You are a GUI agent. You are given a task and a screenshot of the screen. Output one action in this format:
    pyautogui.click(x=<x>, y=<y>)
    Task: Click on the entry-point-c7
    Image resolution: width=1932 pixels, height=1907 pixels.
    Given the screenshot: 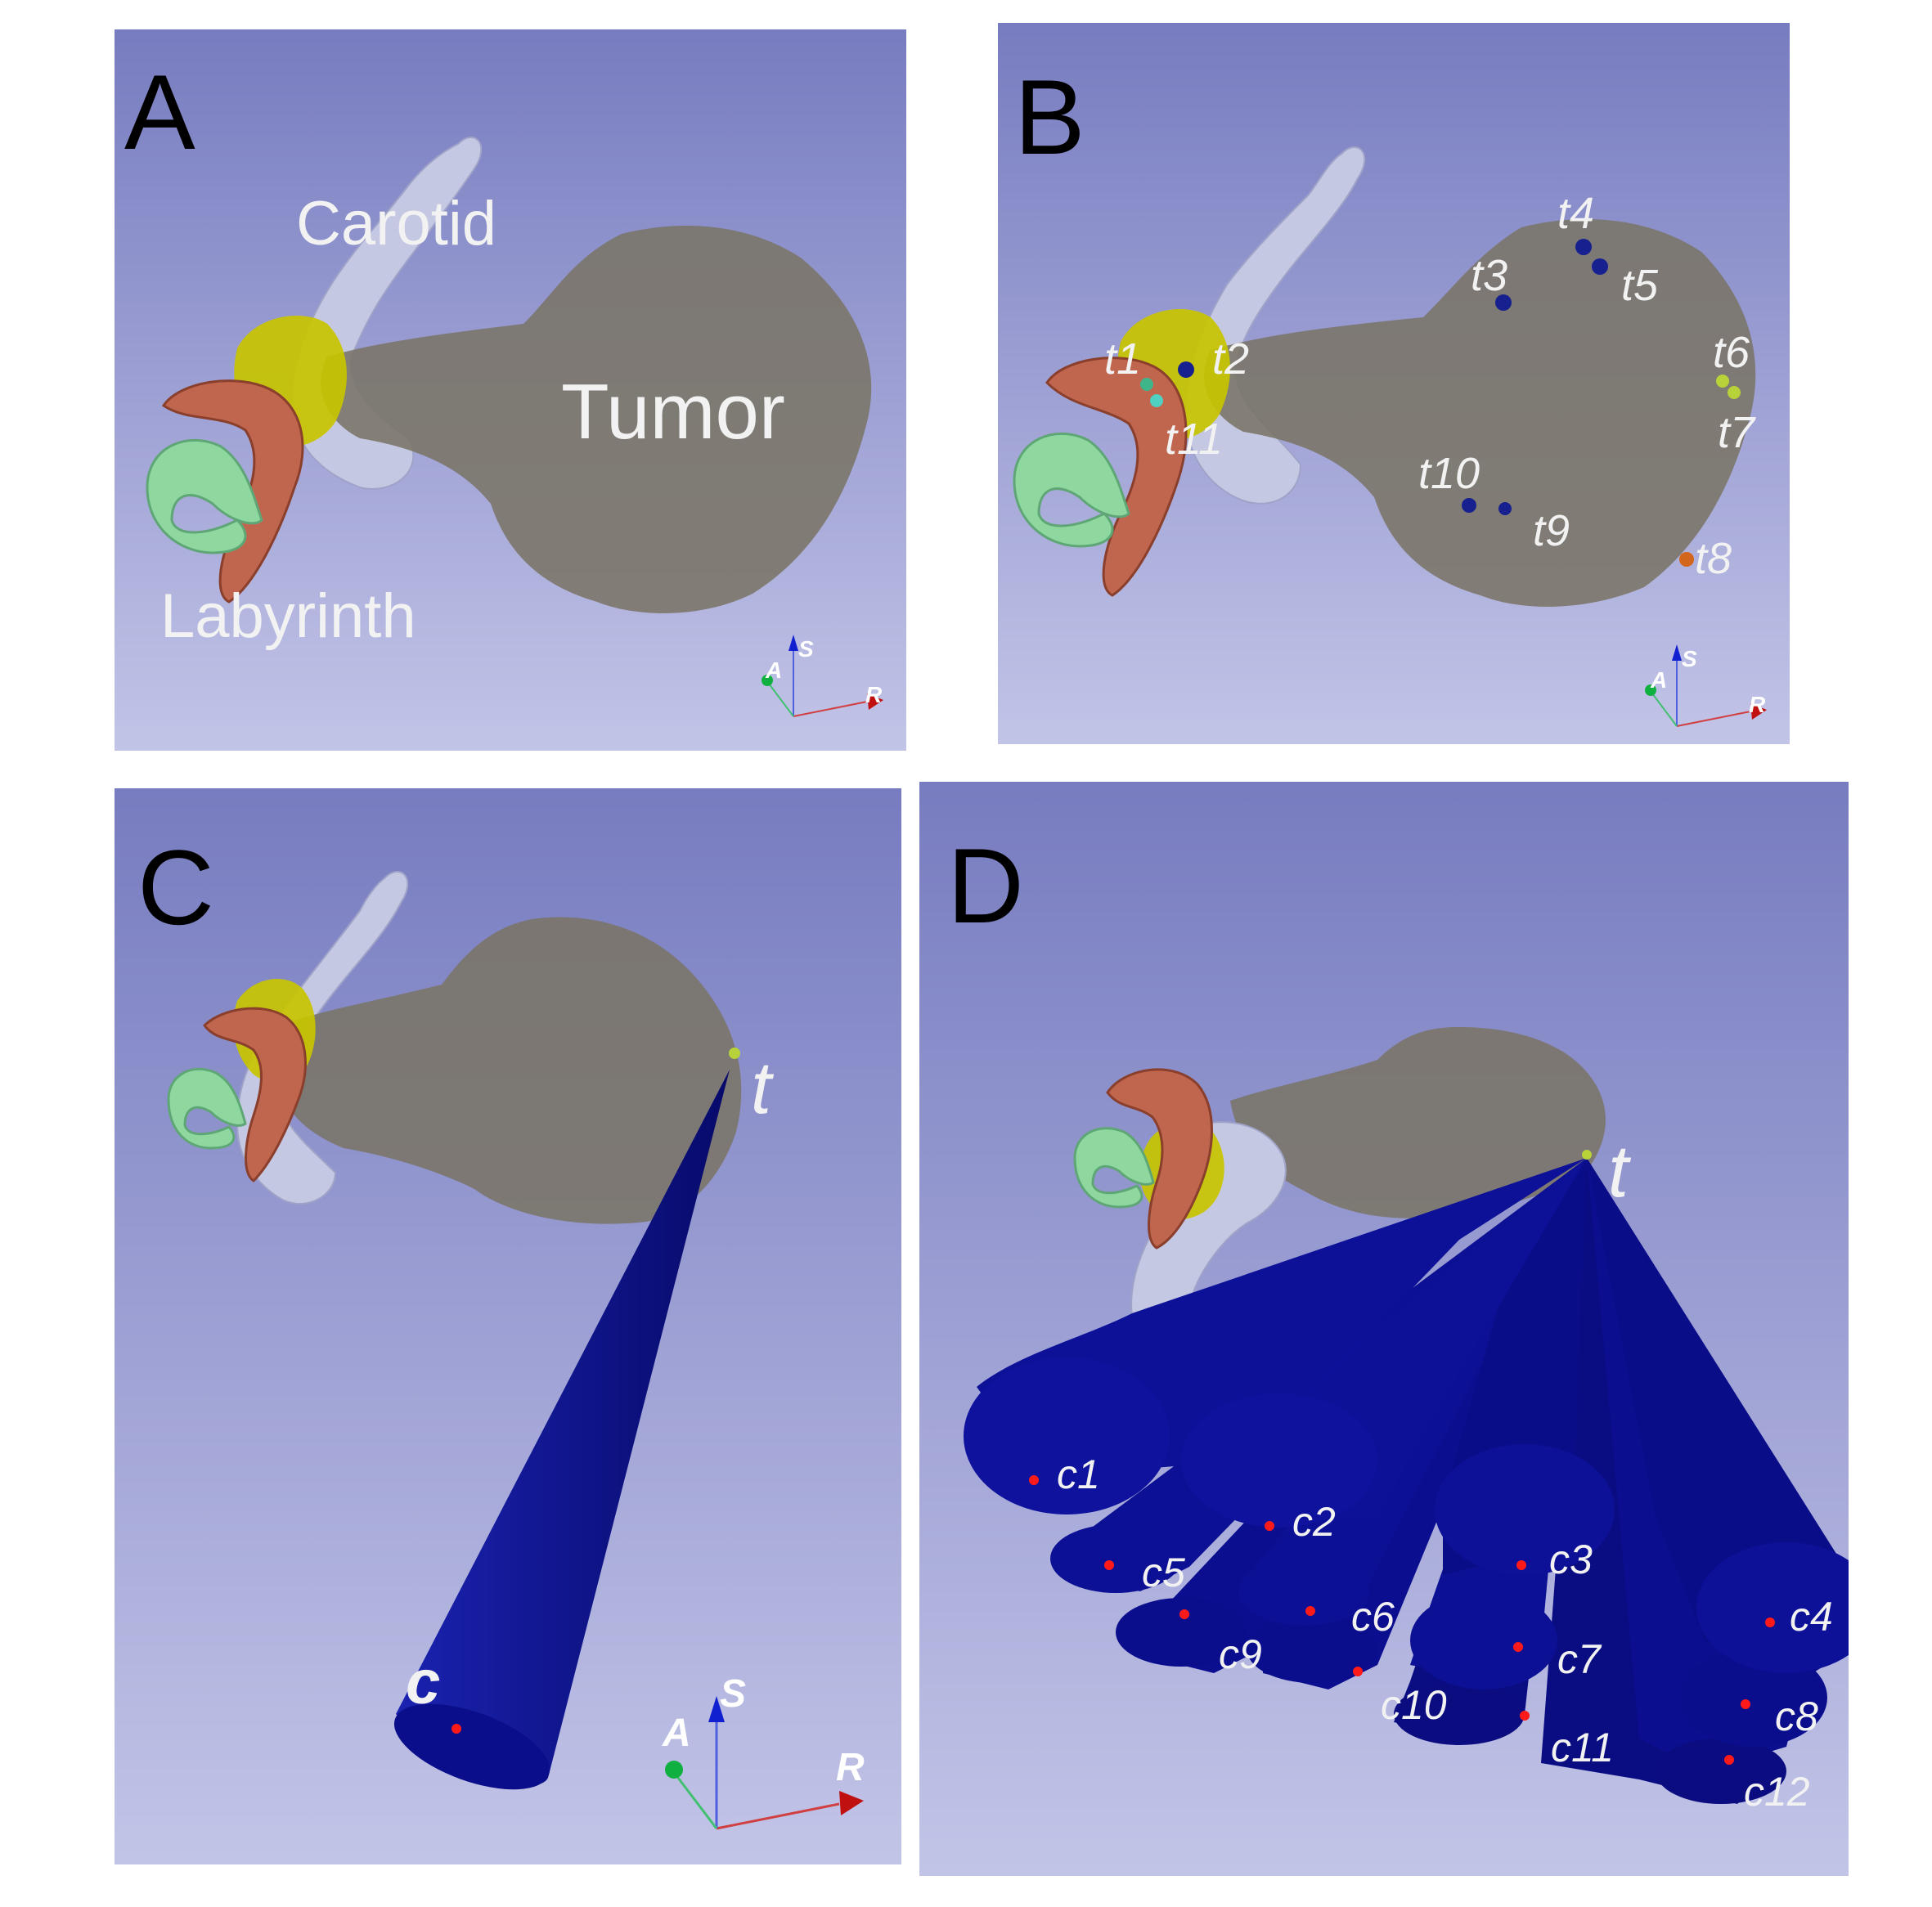 What is the action you would take?
    pyautogui.click(x=1518, y=1647)
    